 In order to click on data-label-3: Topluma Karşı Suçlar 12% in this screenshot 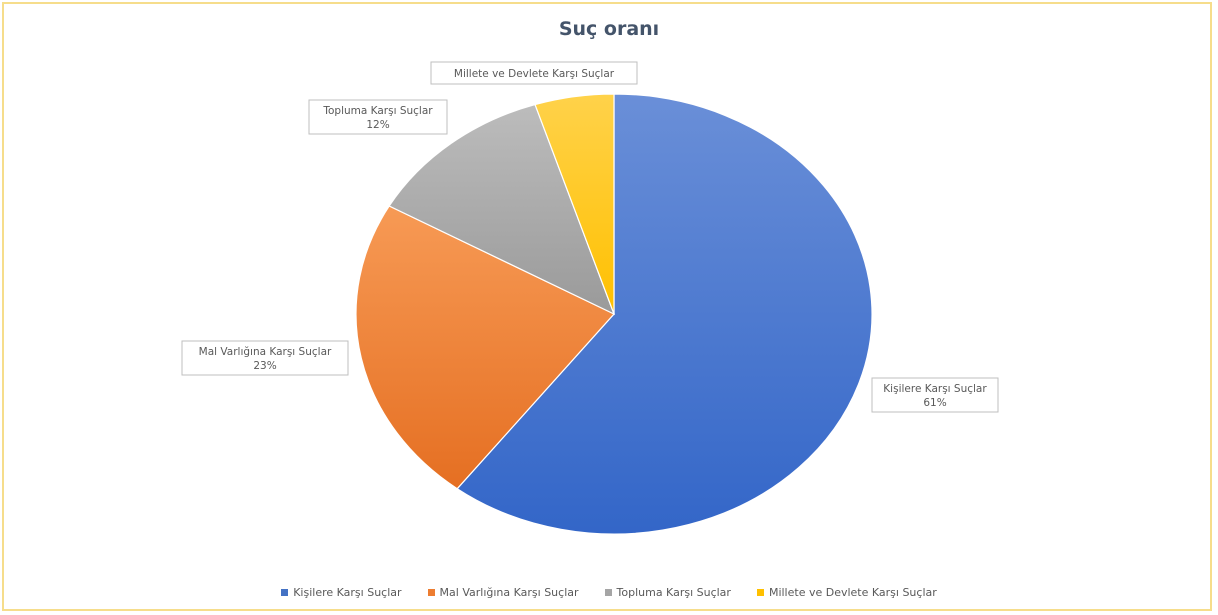, I will do `click(378, 117)`.